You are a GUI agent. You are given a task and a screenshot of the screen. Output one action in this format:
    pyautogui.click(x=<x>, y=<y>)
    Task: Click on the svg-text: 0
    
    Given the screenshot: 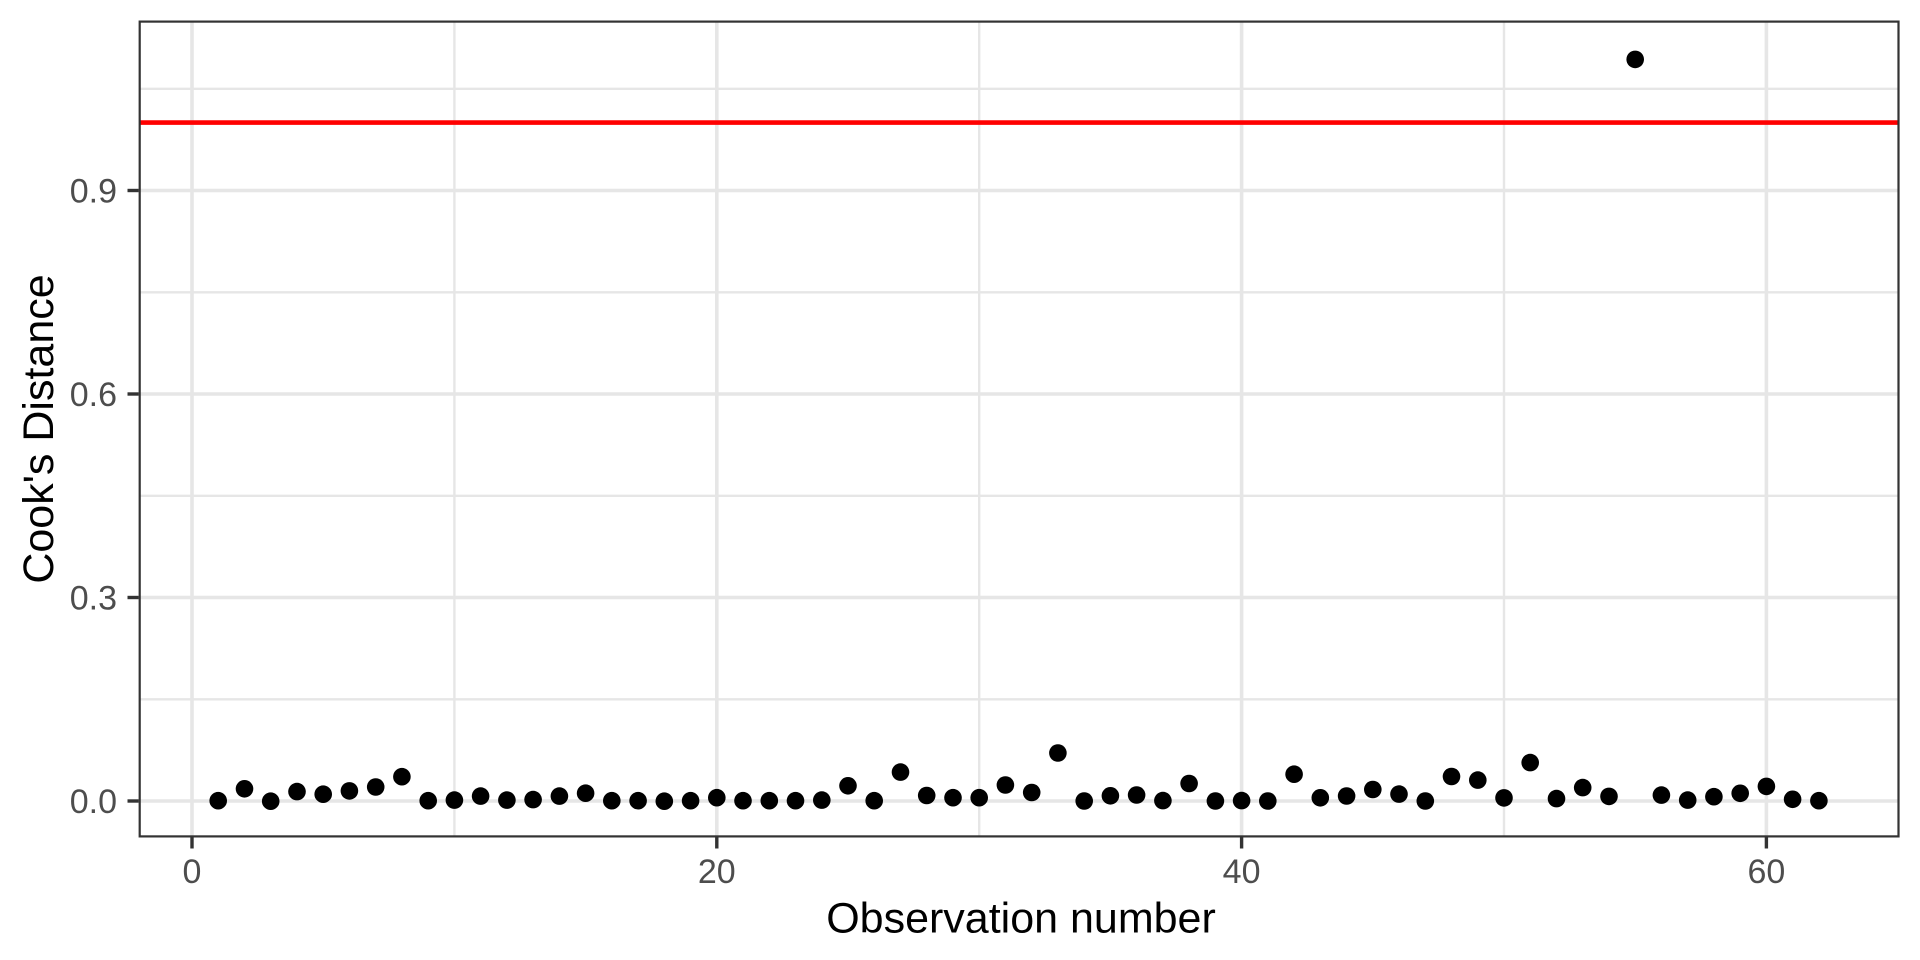 What is the action you would take?
    pyautogui.click(x=192, y=872)
    